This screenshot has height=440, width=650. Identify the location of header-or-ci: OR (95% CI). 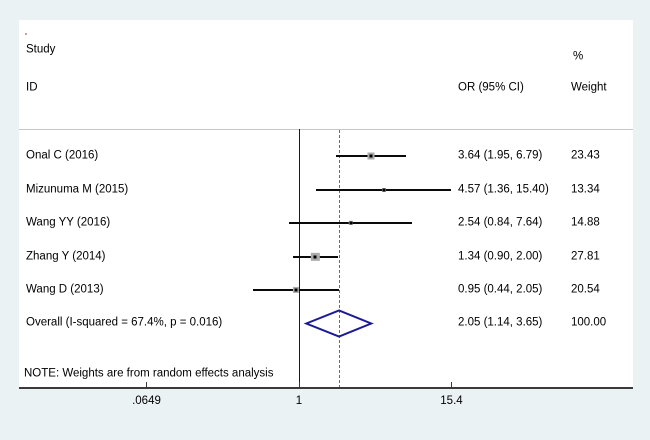
(491, 87).